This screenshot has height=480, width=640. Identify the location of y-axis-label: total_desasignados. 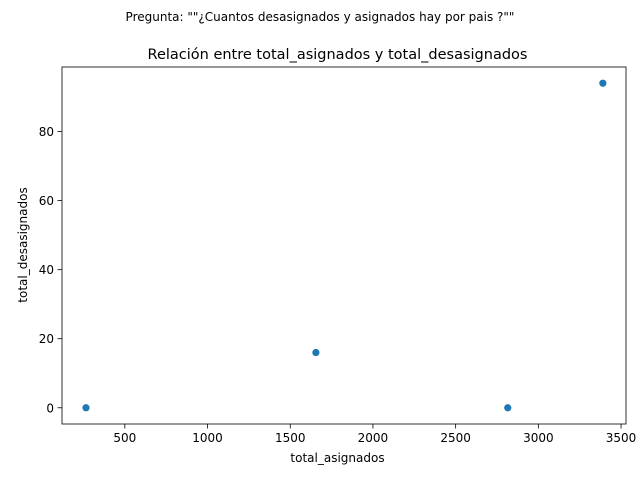
(23, 244).